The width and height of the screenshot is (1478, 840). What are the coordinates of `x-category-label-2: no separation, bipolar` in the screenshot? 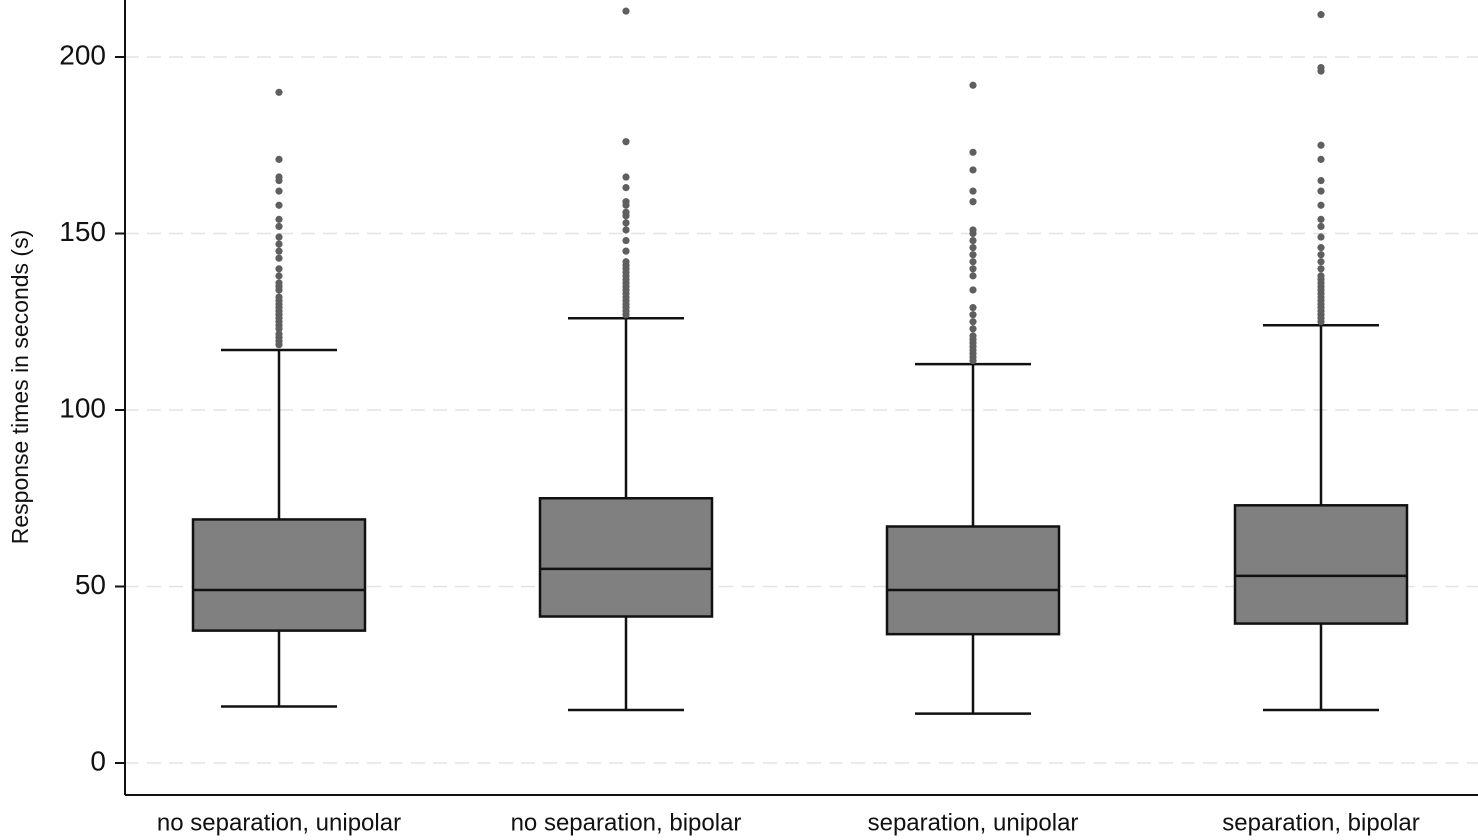 It's located at (626, 822).